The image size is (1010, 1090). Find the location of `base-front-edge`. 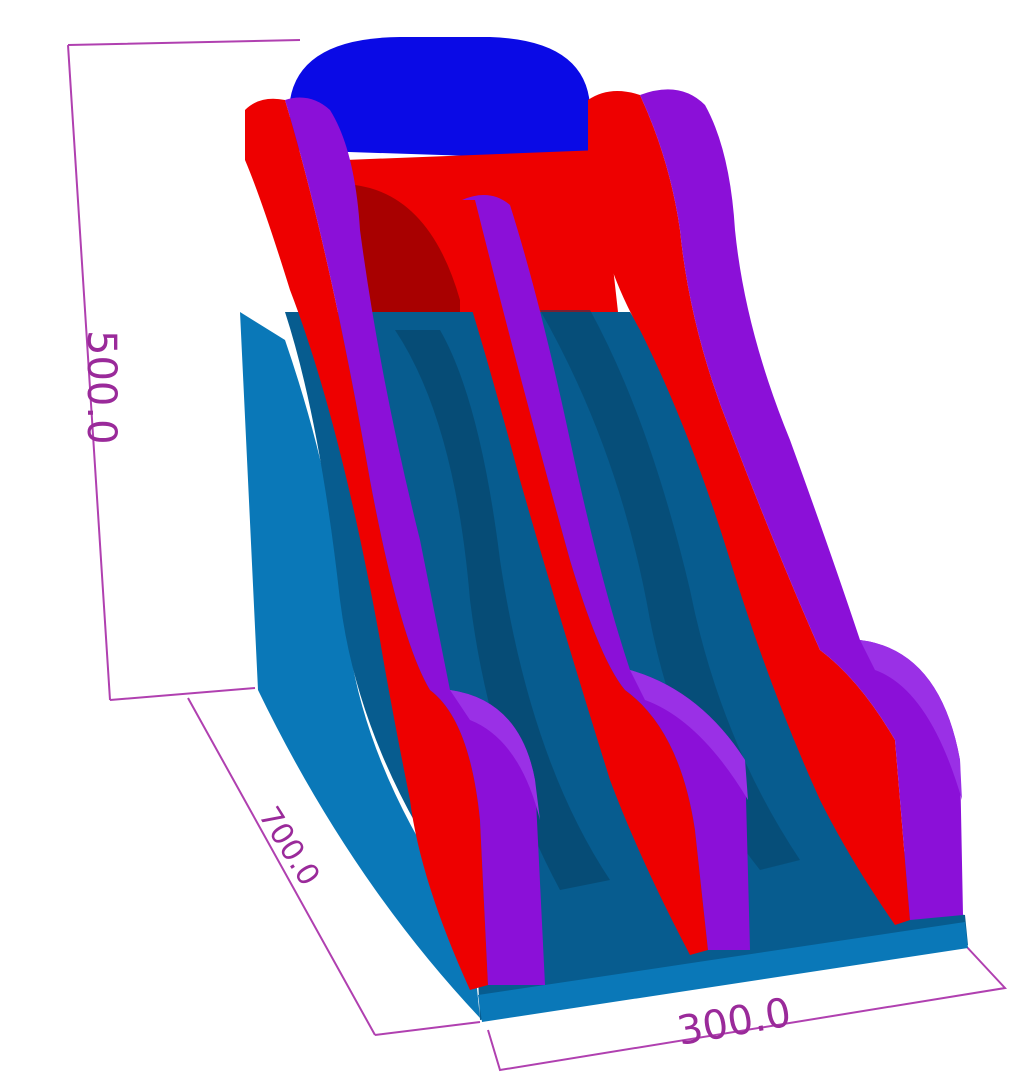

base-front-edge is located at coordinates (723, 972).